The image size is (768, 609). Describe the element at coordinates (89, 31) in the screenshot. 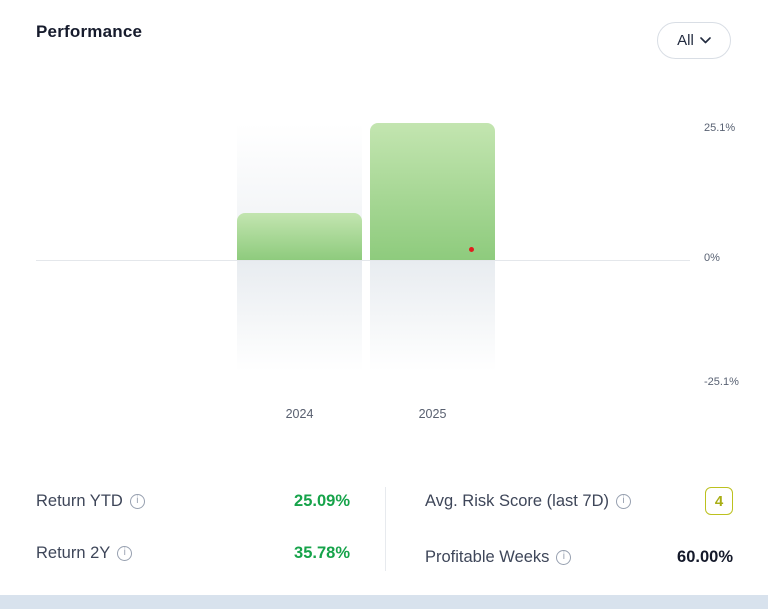

I see `page-title: Performance` at that location.